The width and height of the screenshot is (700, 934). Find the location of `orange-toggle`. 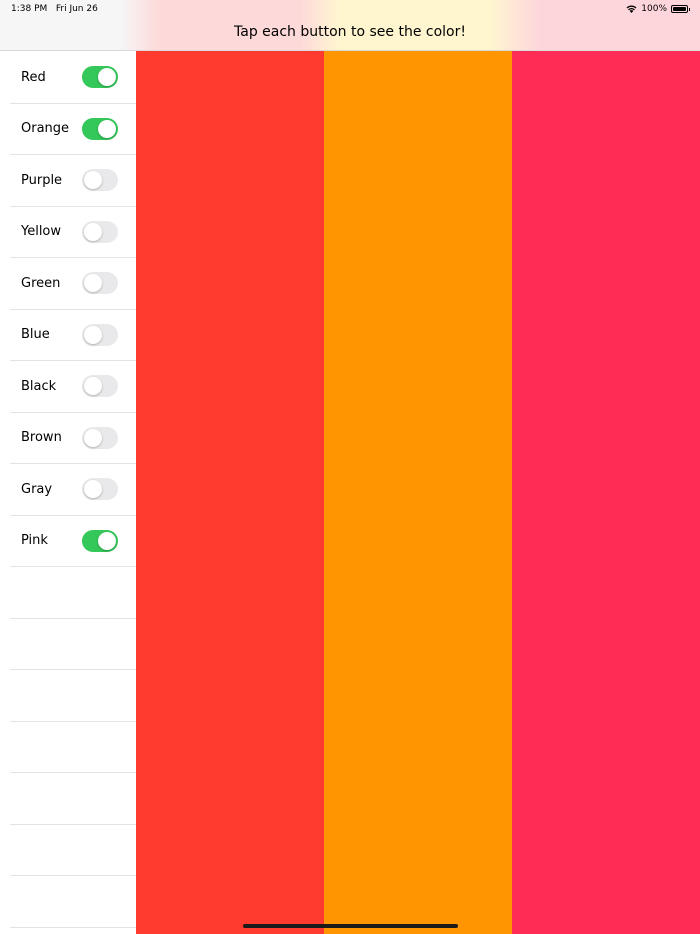

orange-toggle is located at coordinates (100, 128).